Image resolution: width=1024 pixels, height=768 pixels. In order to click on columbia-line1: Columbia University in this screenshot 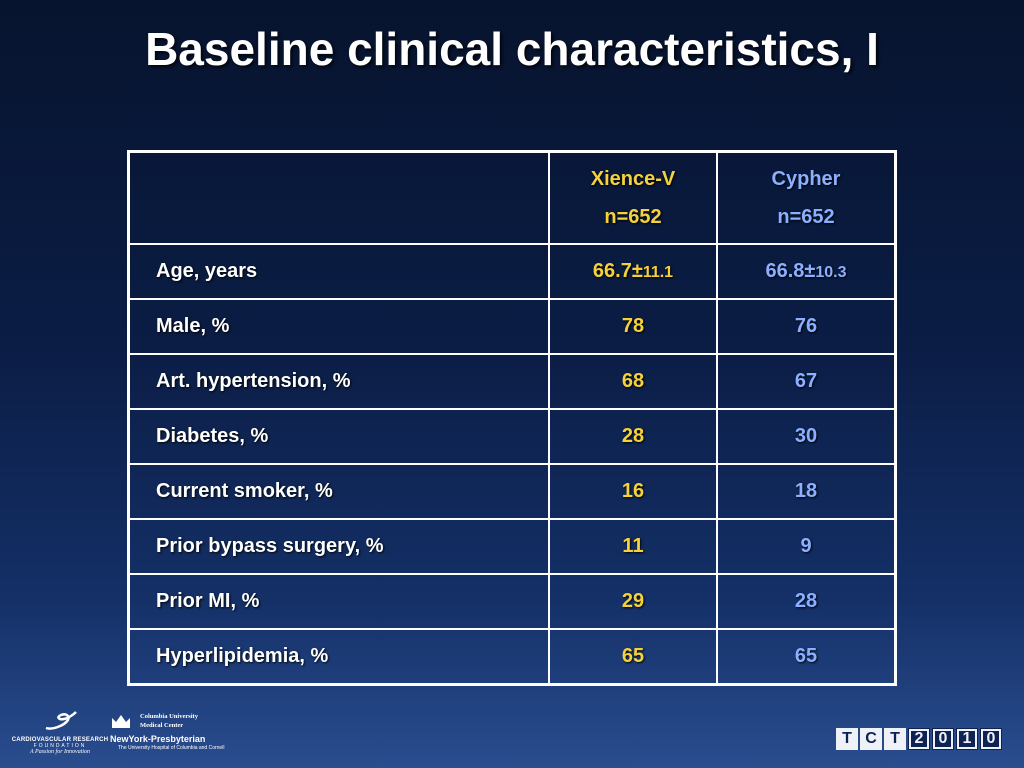, I will do `click(169, 716)`.